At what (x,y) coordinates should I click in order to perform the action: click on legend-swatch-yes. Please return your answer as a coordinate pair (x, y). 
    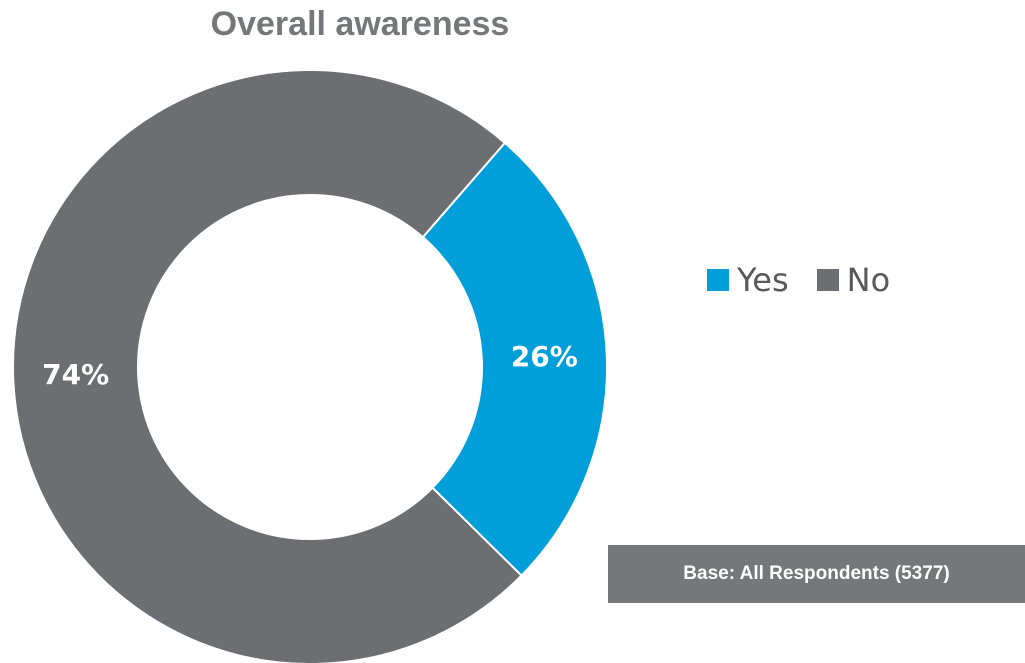
    Looking at the image, I should click on (718, 280).